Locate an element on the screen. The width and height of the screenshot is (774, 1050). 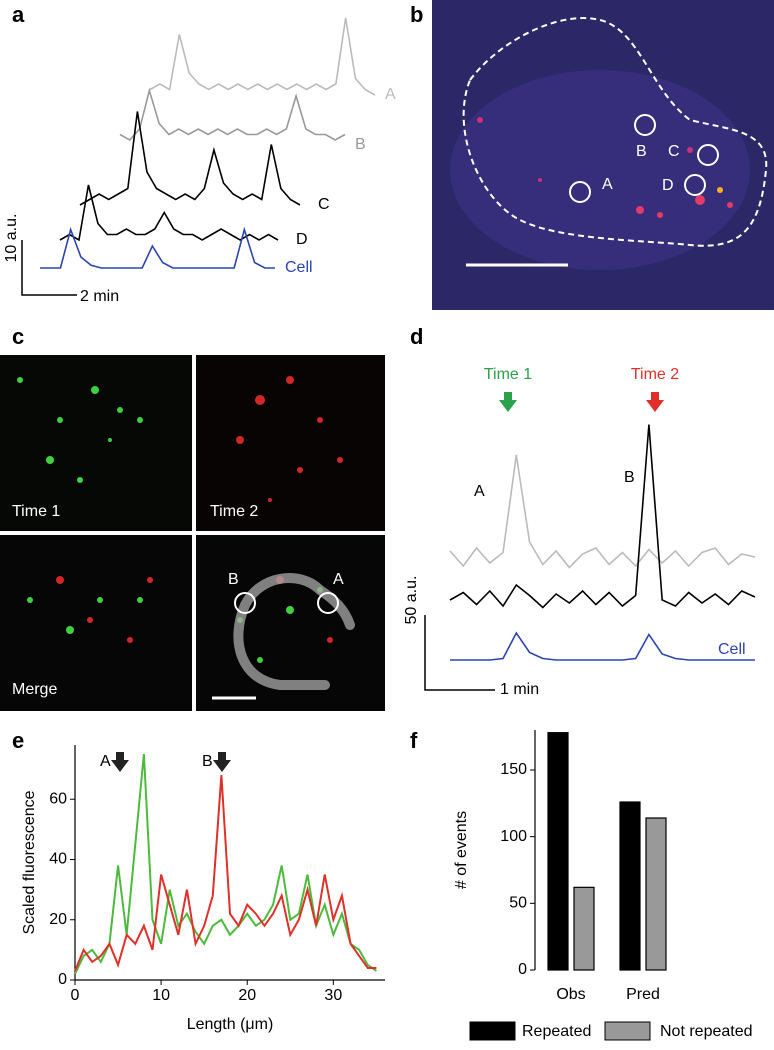
scale-bar-label: 1 min is located at coordinates (519, 689).